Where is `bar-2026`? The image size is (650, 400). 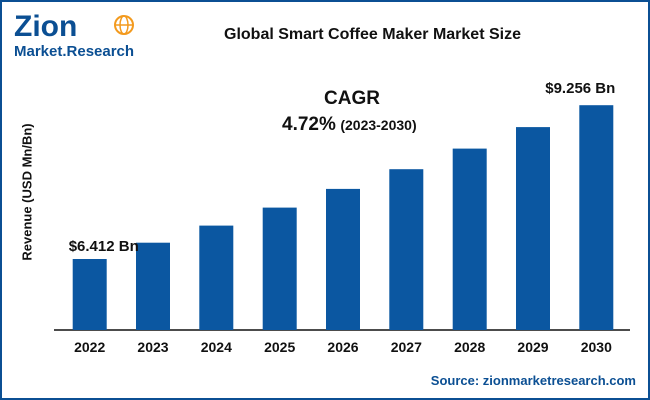
bar-2026 is located at coordinates (343, 259).